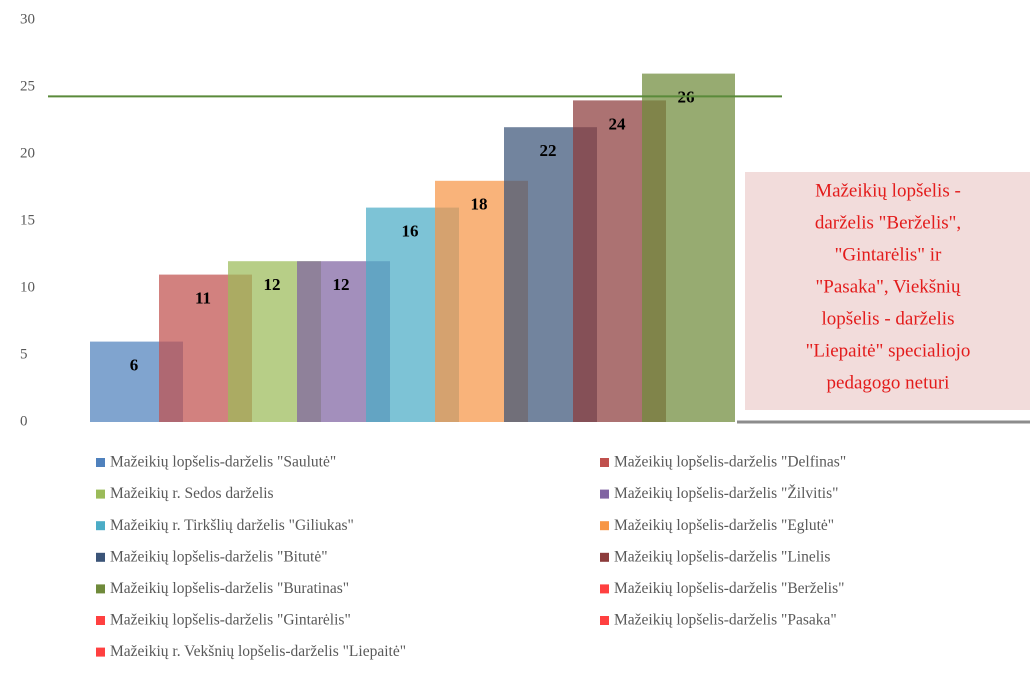  I want to click on value-label: 6, so click(134, 365).